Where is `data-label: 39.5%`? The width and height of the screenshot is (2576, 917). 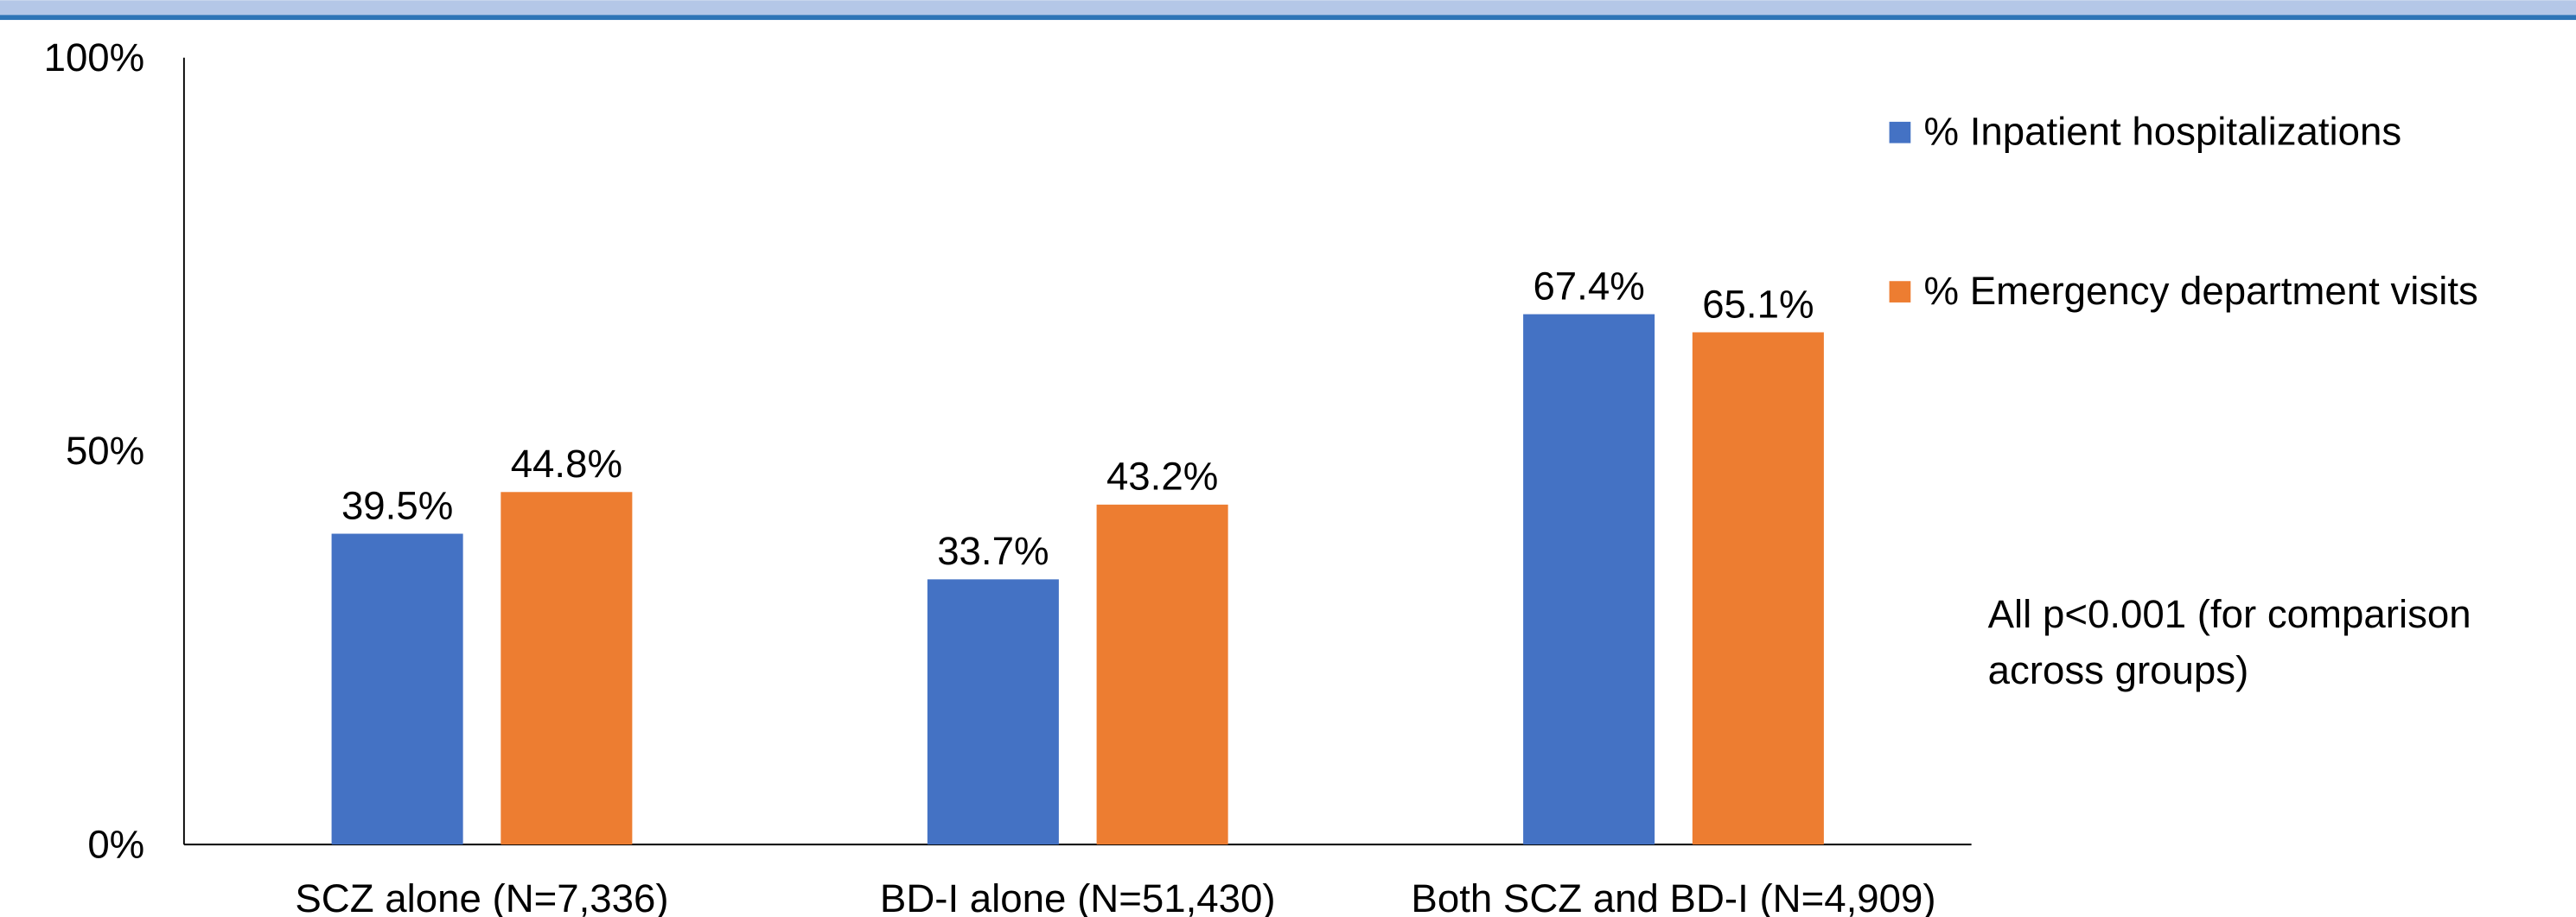
data-label: 39.5% is located at coordinates (397, 505).